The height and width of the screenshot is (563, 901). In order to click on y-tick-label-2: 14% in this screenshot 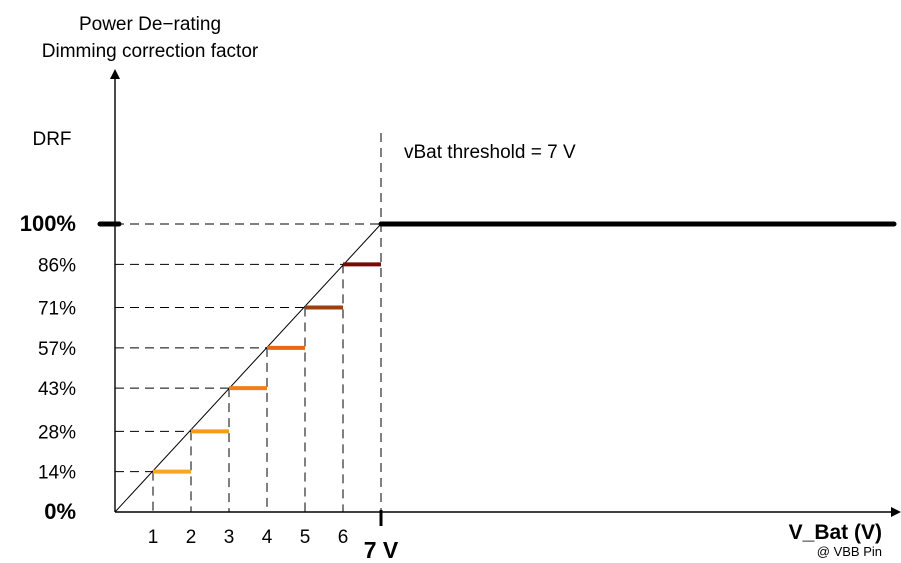, I will do `click(57, 473)`.